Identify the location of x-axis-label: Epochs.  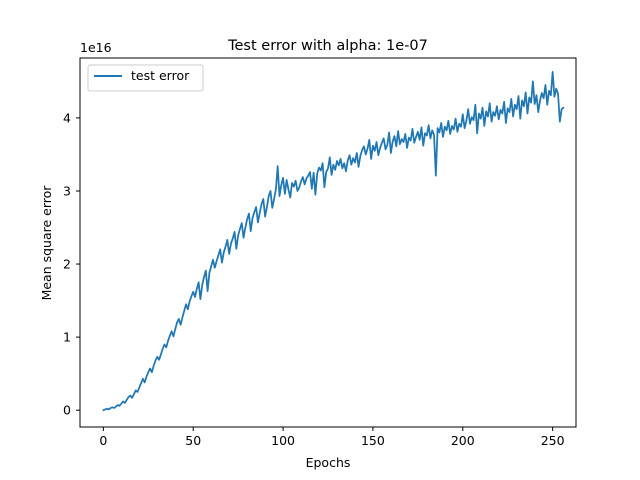
(328, 462).